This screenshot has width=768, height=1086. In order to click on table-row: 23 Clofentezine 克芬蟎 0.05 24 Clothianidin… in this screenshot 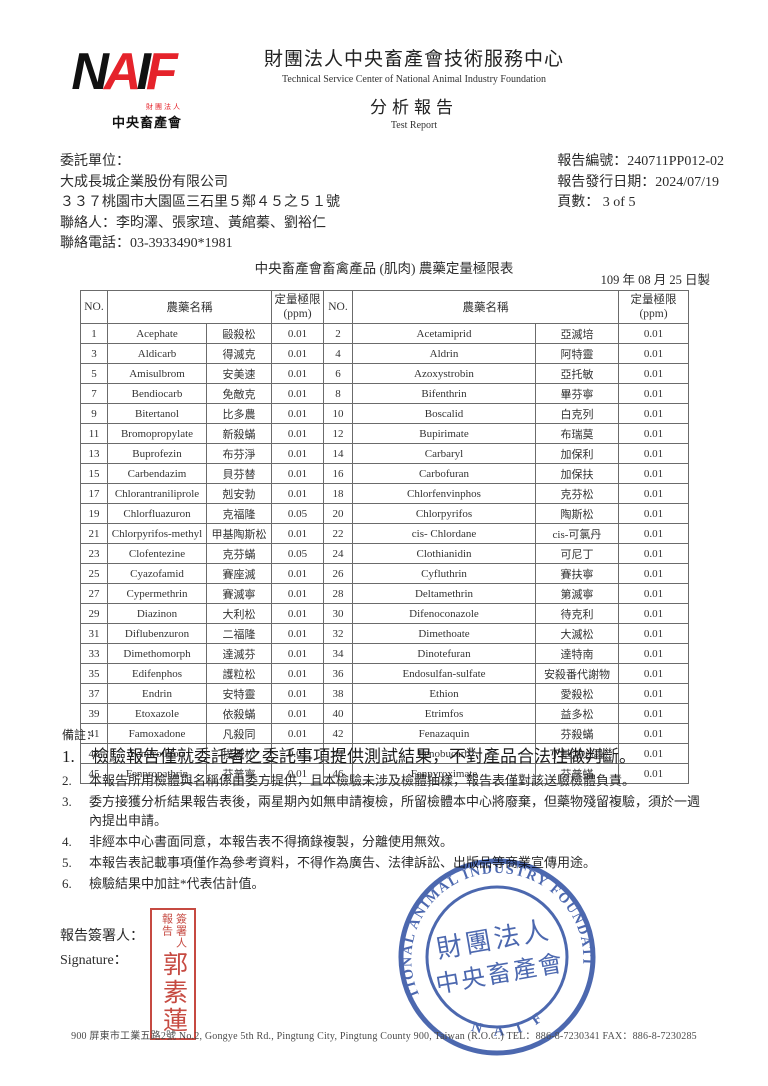, I will do `click(384, 553)`.